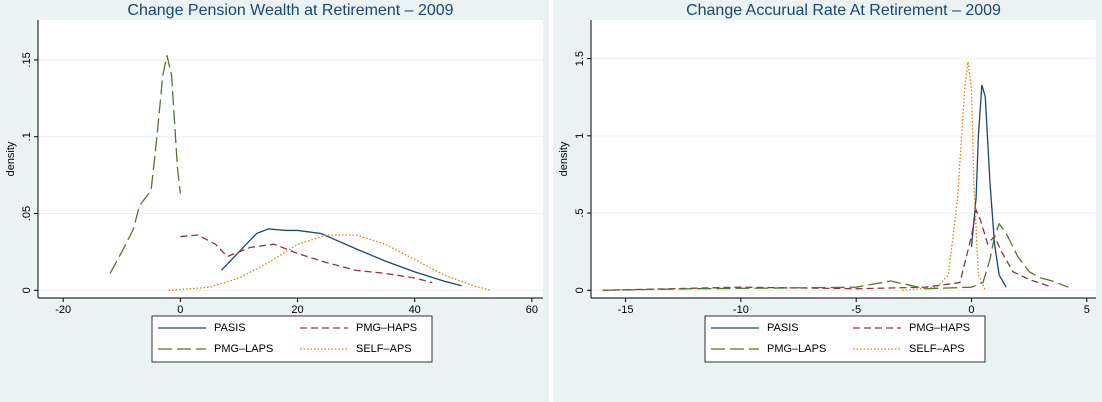 The image size is (1102, 402). Describe the element at coordinates (580, 212) in the screenshot. I see `y-tick-label: .5` at that location.